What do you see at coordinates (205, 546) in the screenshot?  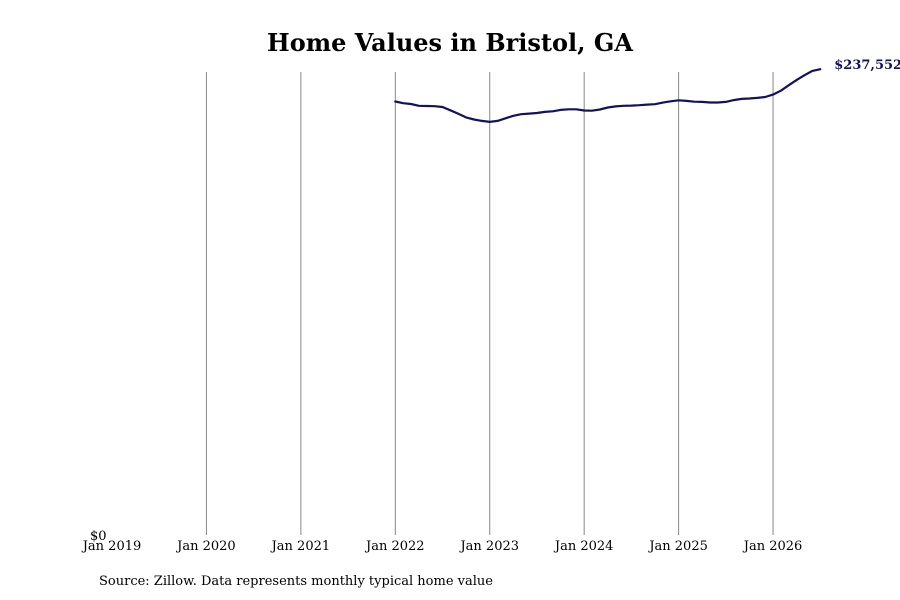 I see `x-tick-label-2020: Jan 2020` at bounding box center [205, 546].